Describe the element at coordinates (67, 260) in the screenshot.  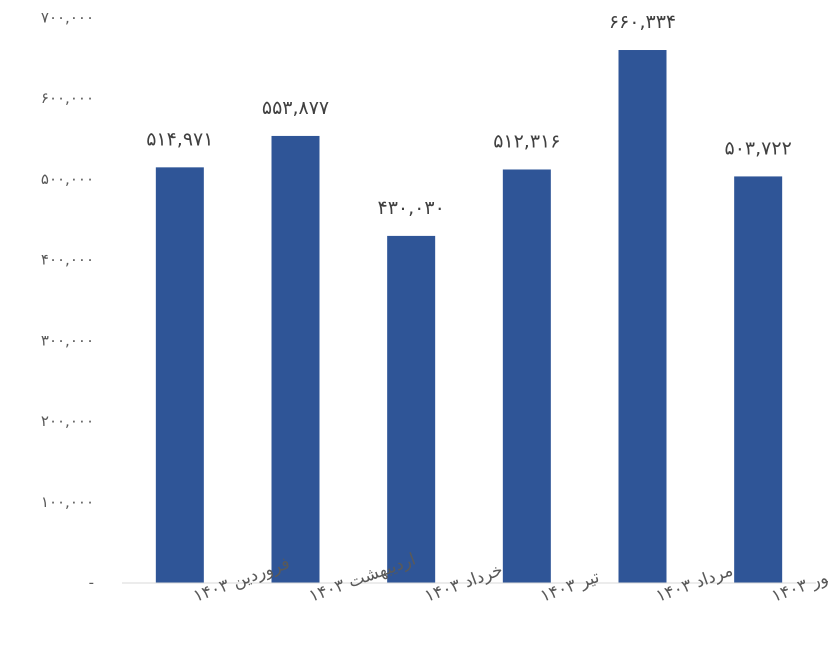
I see `y-tick-label: ۴۰۰,۰۰۰` at that location.